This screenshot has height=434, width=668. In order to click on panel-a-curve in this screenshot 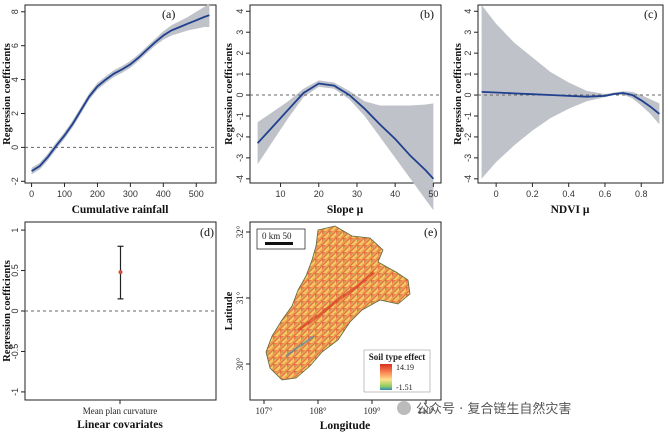, I will do `click(120, 93)`.